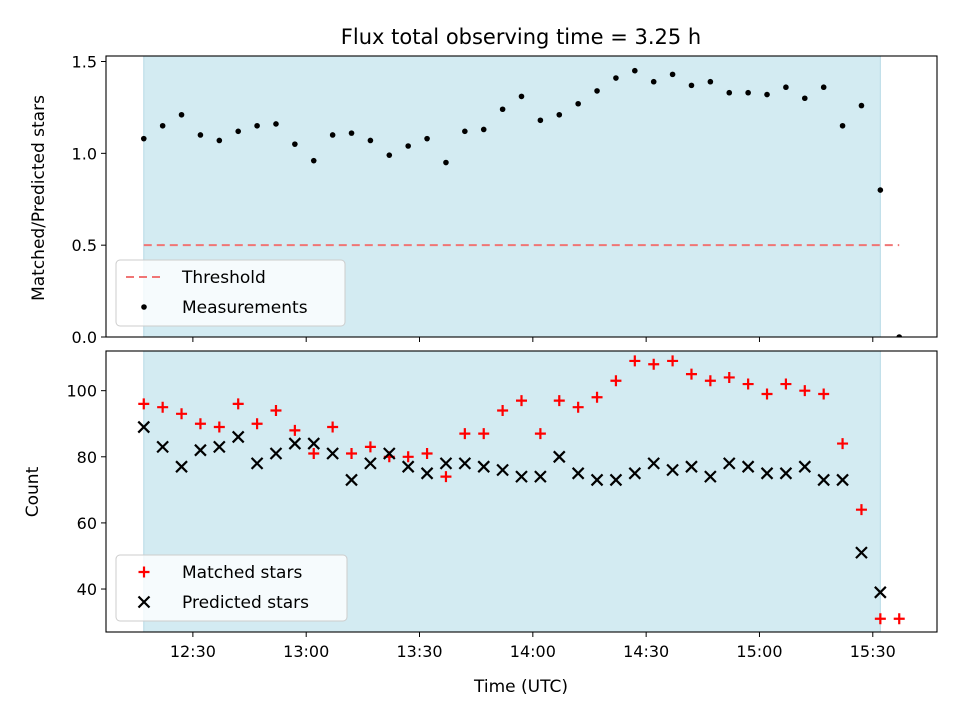 This screenshot has height=720, width=960. Describe the element at coordinates (87, 523) in the screenshot. I see `bottom-y-tick-label: 60` at that location.